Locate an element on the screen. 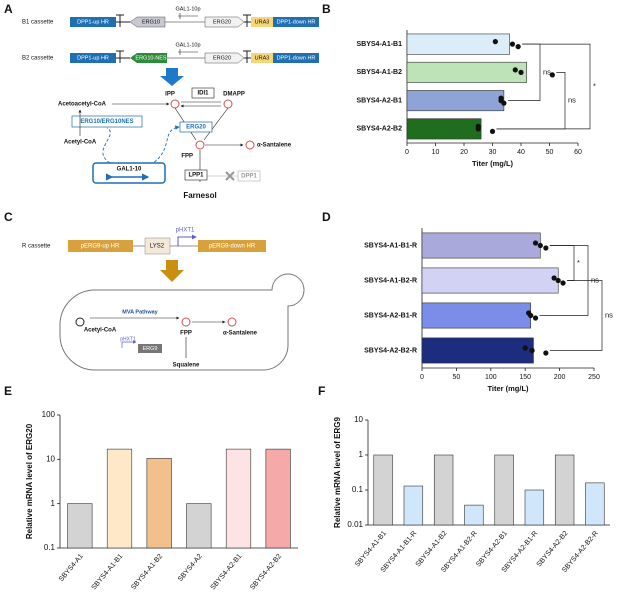  x-tick-label: 150 is located at coordinates (525, 377).